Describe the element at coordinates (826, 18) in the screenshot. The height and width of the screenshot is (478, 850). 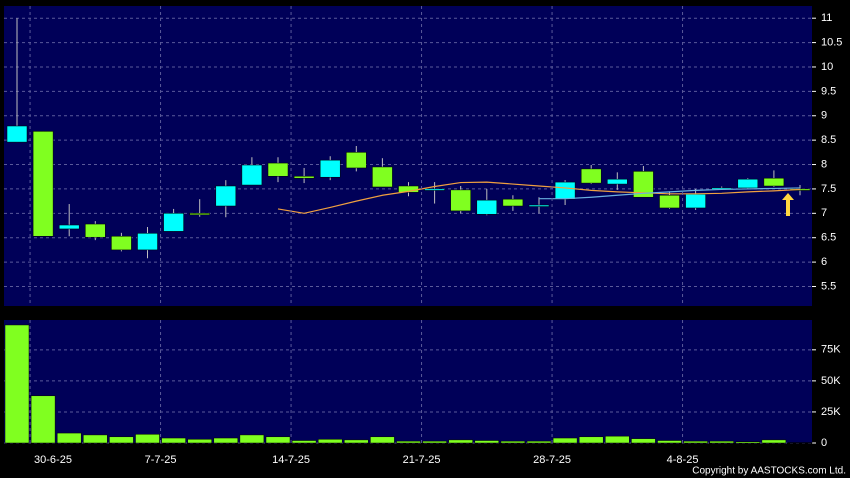
I see `y-tick-label: 11` at that location.